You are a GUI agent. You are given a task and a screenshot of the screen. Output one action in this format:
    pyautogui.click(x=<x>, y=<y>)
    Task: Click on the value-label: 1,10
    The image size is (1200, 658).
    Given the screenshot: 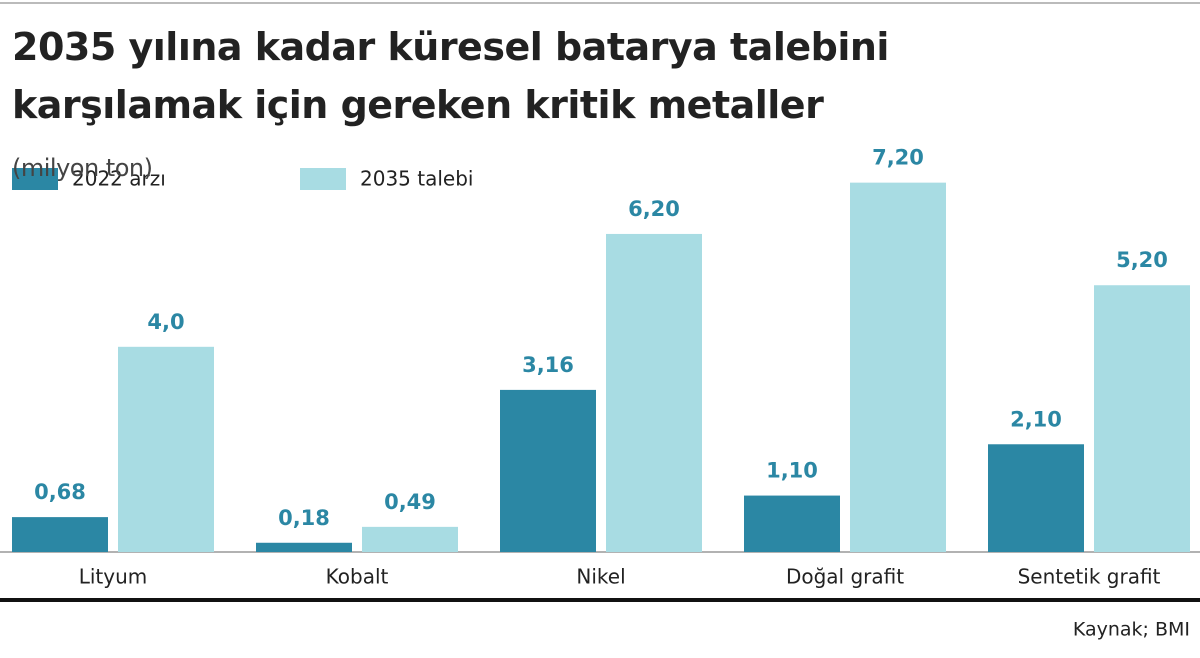 What is the action you would take?
    pyautogui.click(x=792, y=471)
    